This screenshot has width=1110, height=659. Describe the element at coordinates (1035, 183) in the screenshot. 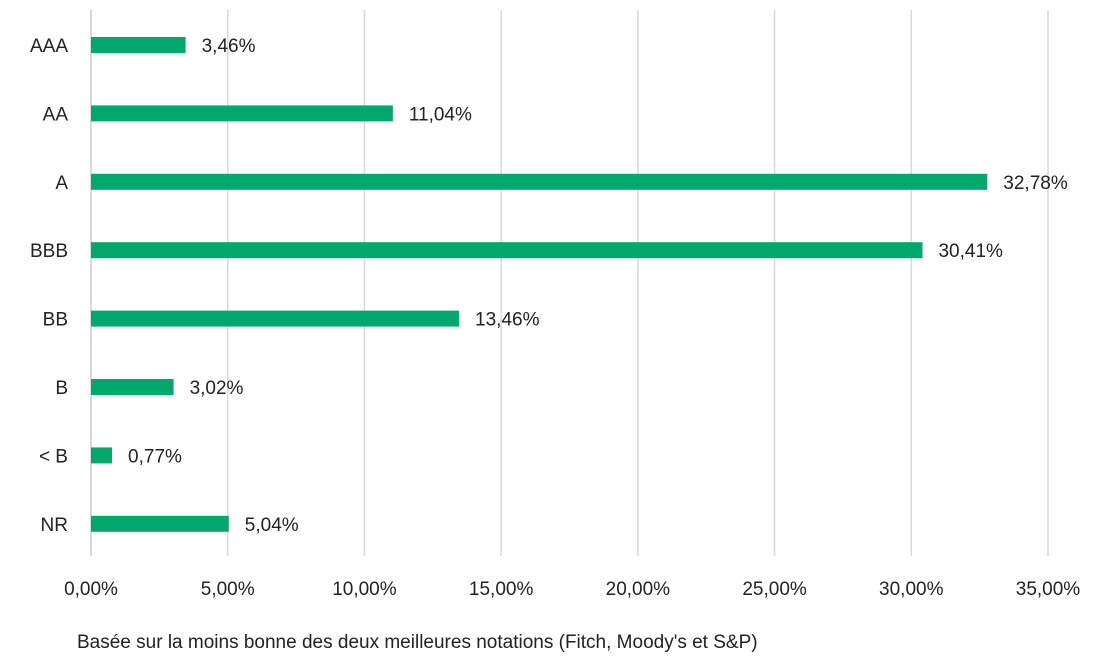

I see `data-label: 32,78%` at that location.